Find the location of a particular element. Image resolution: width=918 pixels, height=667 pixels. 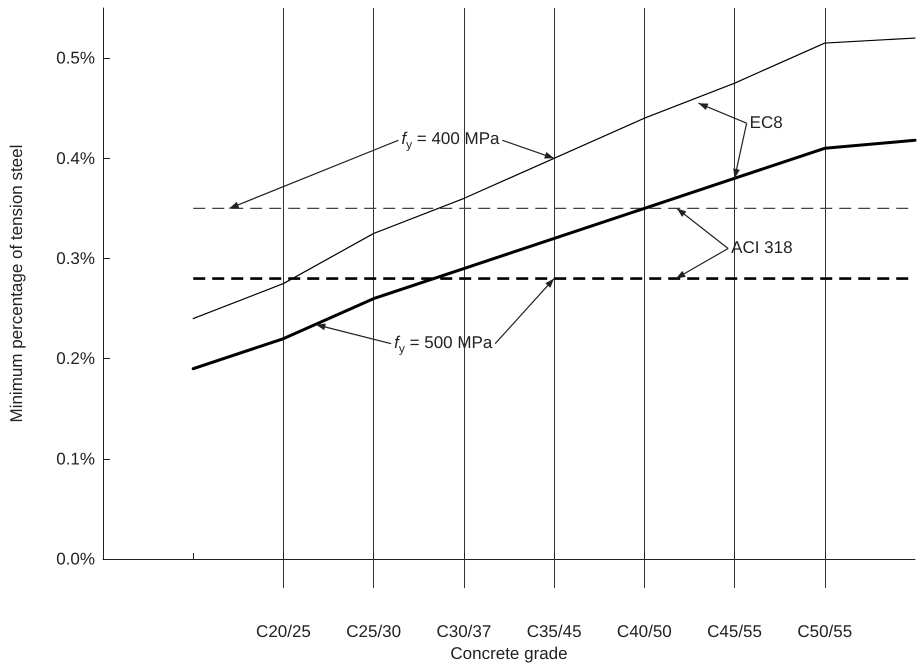

annotation: EC8 is located at coordinates (766, 123).